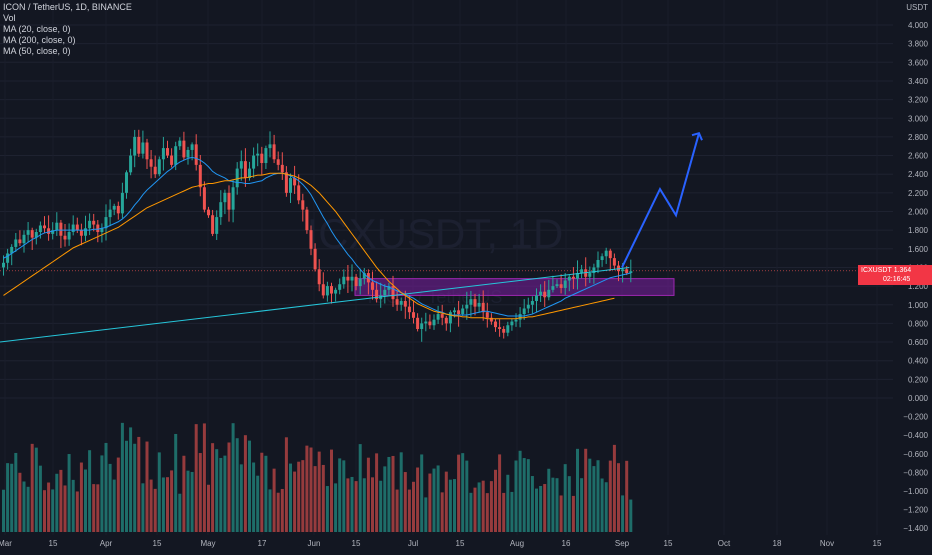 The width and height of the screenshot is (932, 555). I want to click on legend-title: ICON / TetherUS, 1D, BINANCE, so click(67, 7).